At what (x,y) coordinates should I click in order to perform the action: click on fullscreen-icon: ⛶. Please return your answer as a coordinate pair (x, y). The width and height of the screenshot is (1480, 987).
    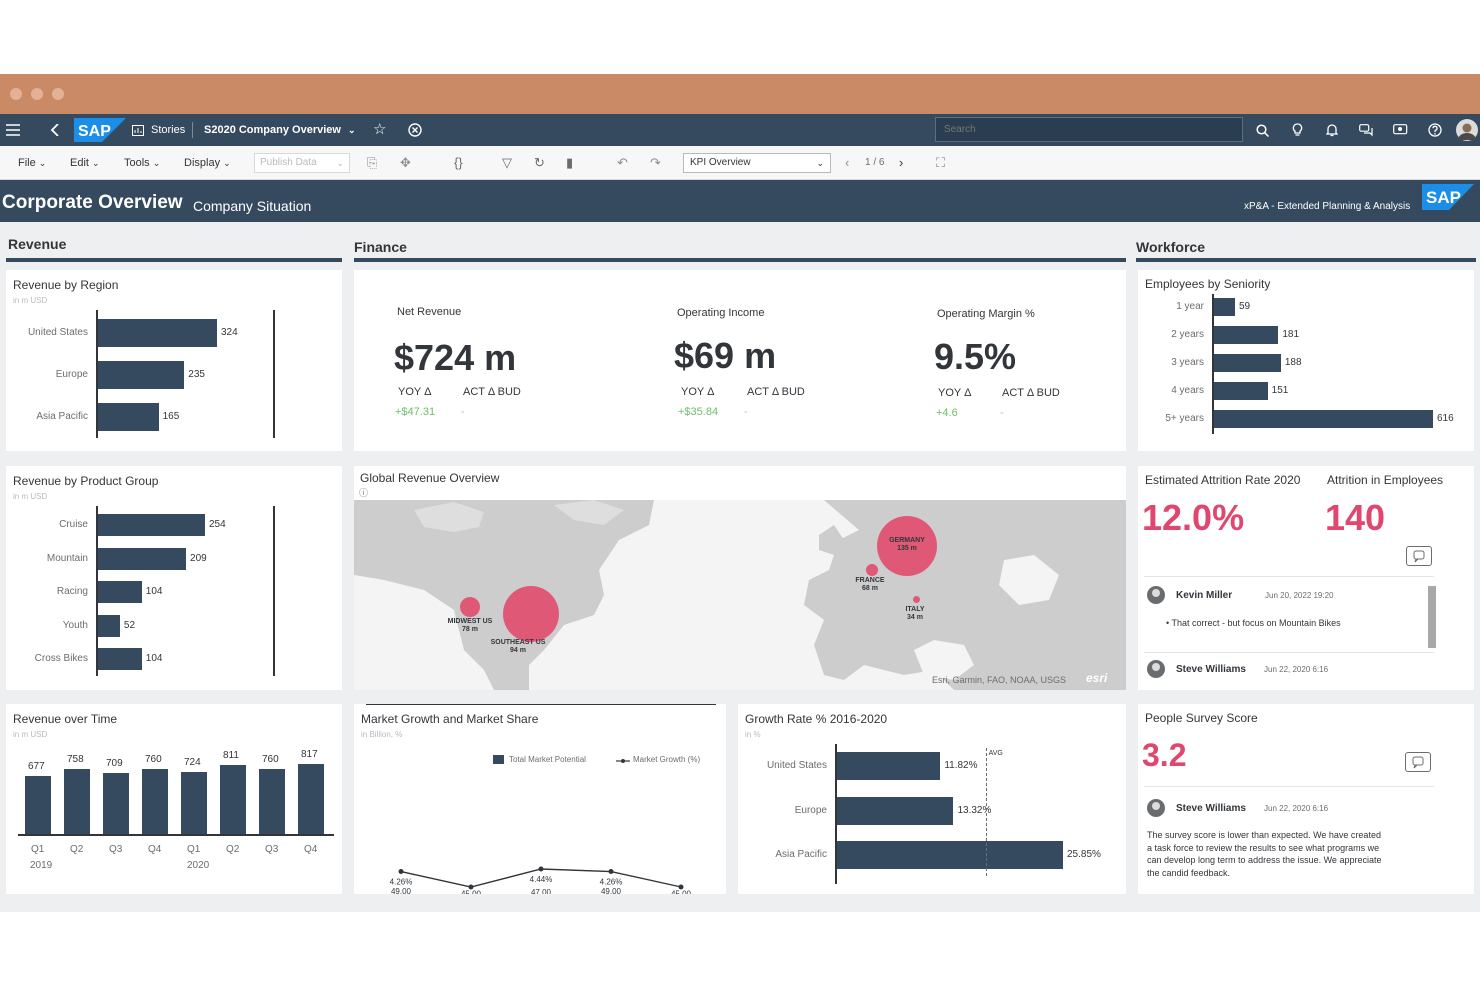
    Looking at the image, I should click on (941, 162).